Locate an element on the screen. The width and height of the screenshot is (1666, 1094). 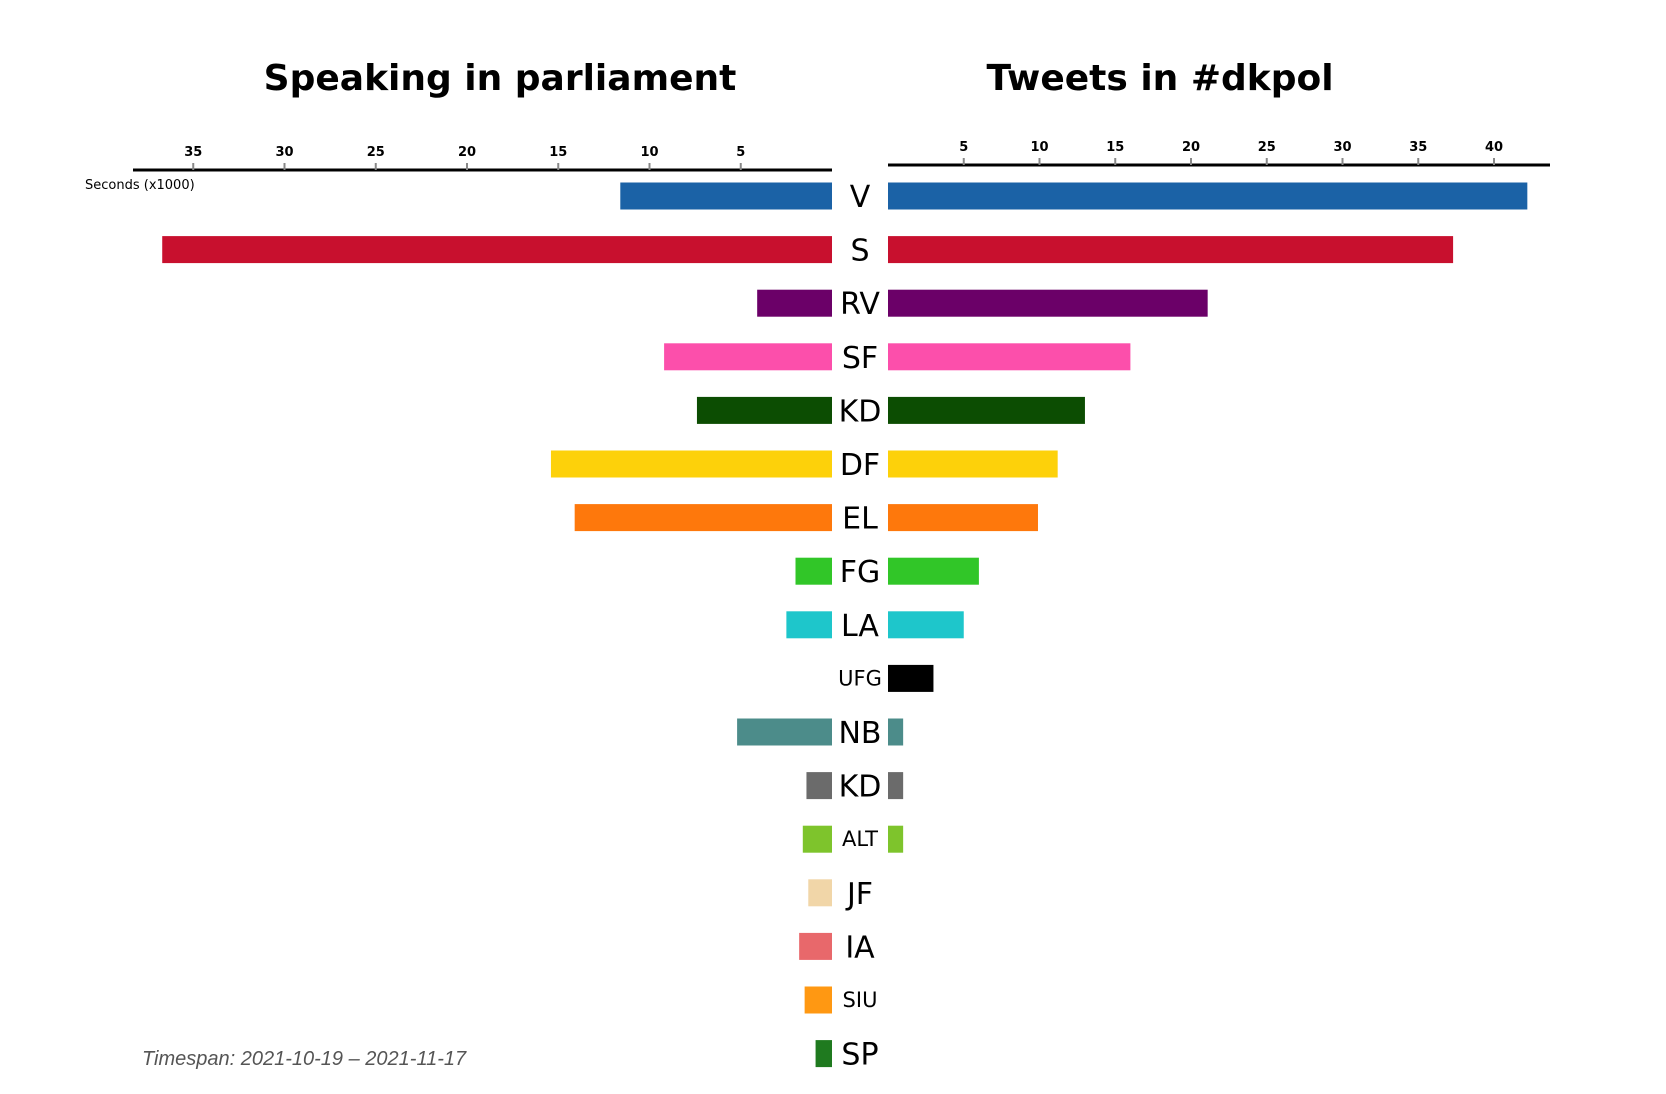
left-tick-label: 20 is located at coordinates (467, 152).